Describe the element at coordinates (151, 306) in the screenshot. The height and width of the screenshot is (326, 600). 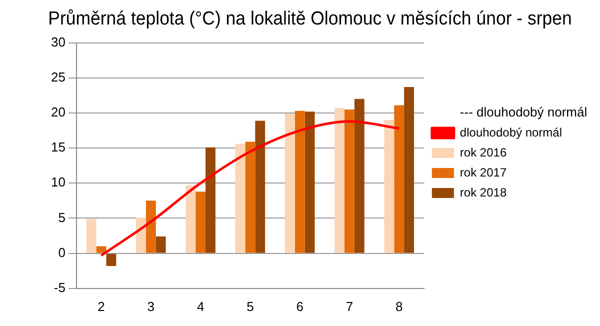
I see `x-tick-label: 3` at that location.